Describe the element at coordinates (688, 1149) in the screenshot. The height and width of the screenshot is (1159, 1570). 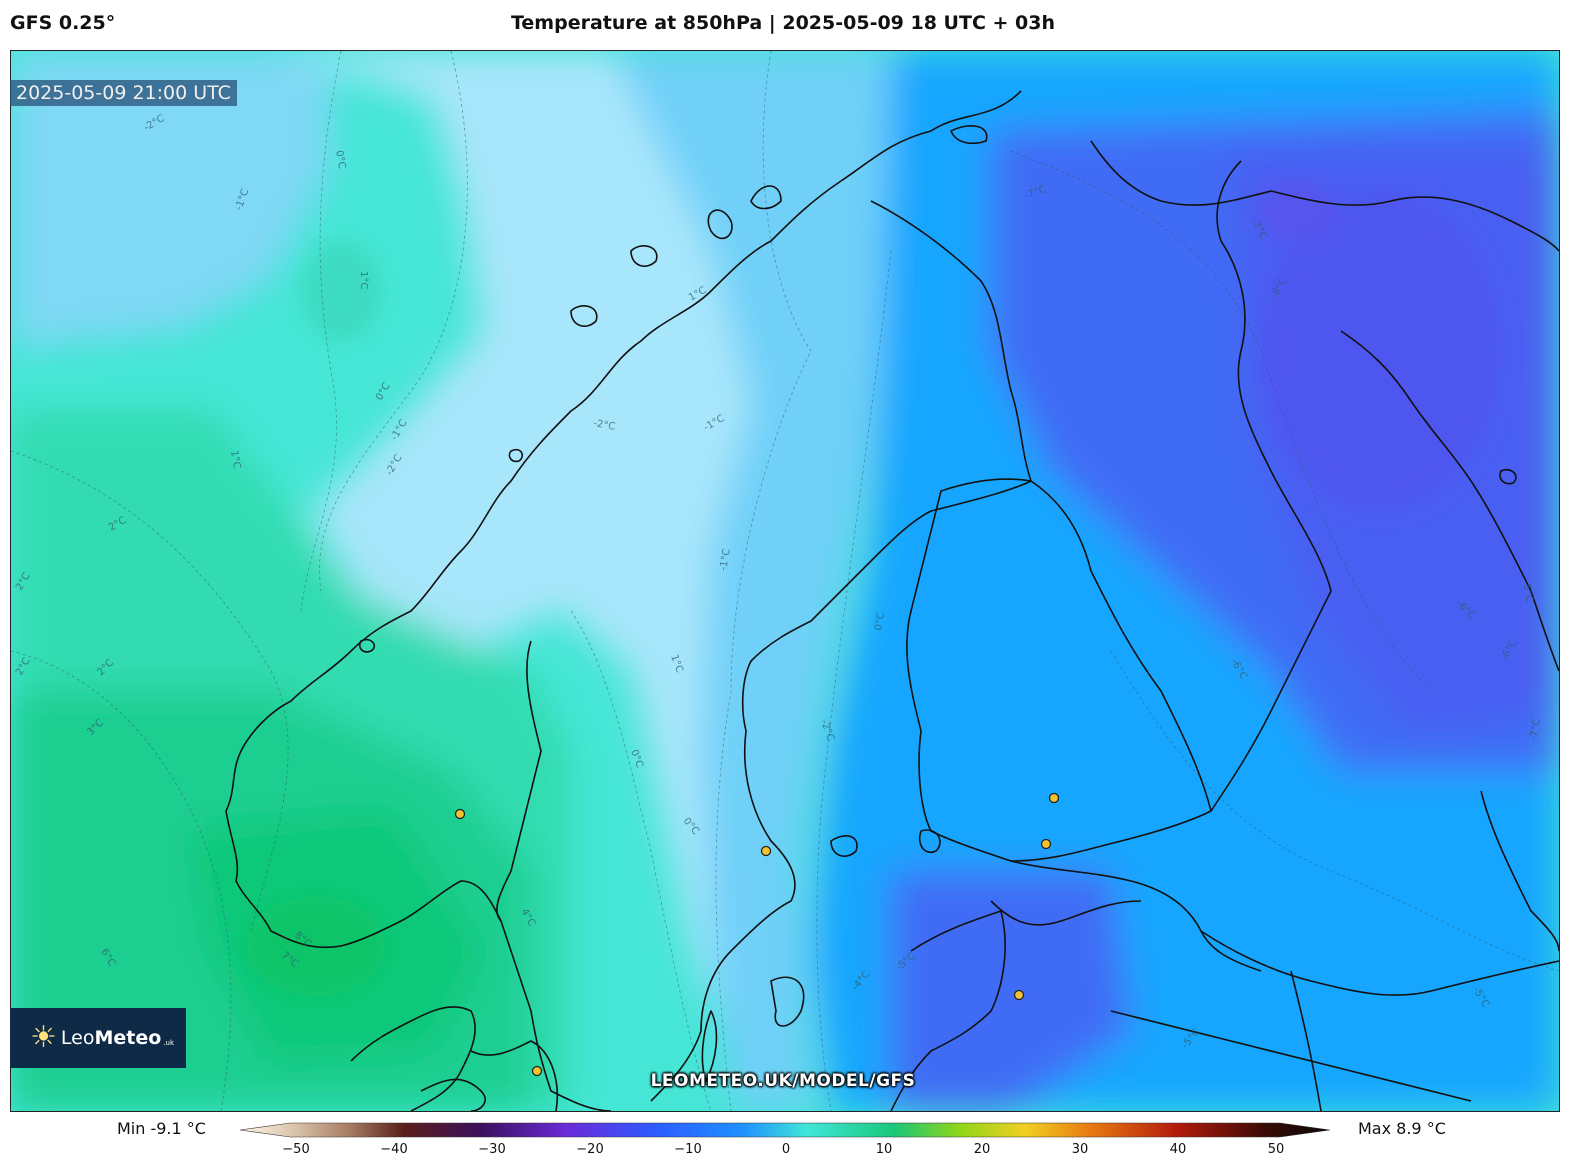
I see `colorbar-tick-label: −10` at that location.